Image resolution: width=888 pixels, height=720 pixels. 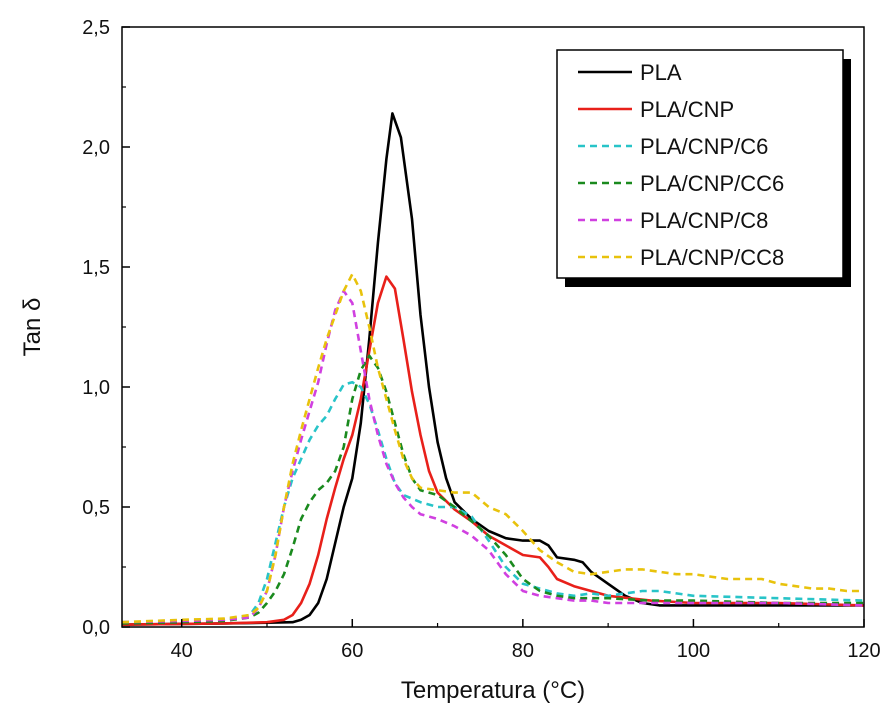 What do you see at coordinates (96, 508) in the screenshot?
I see `y-tick-label: 0,5` at bounding box center [96, 508].